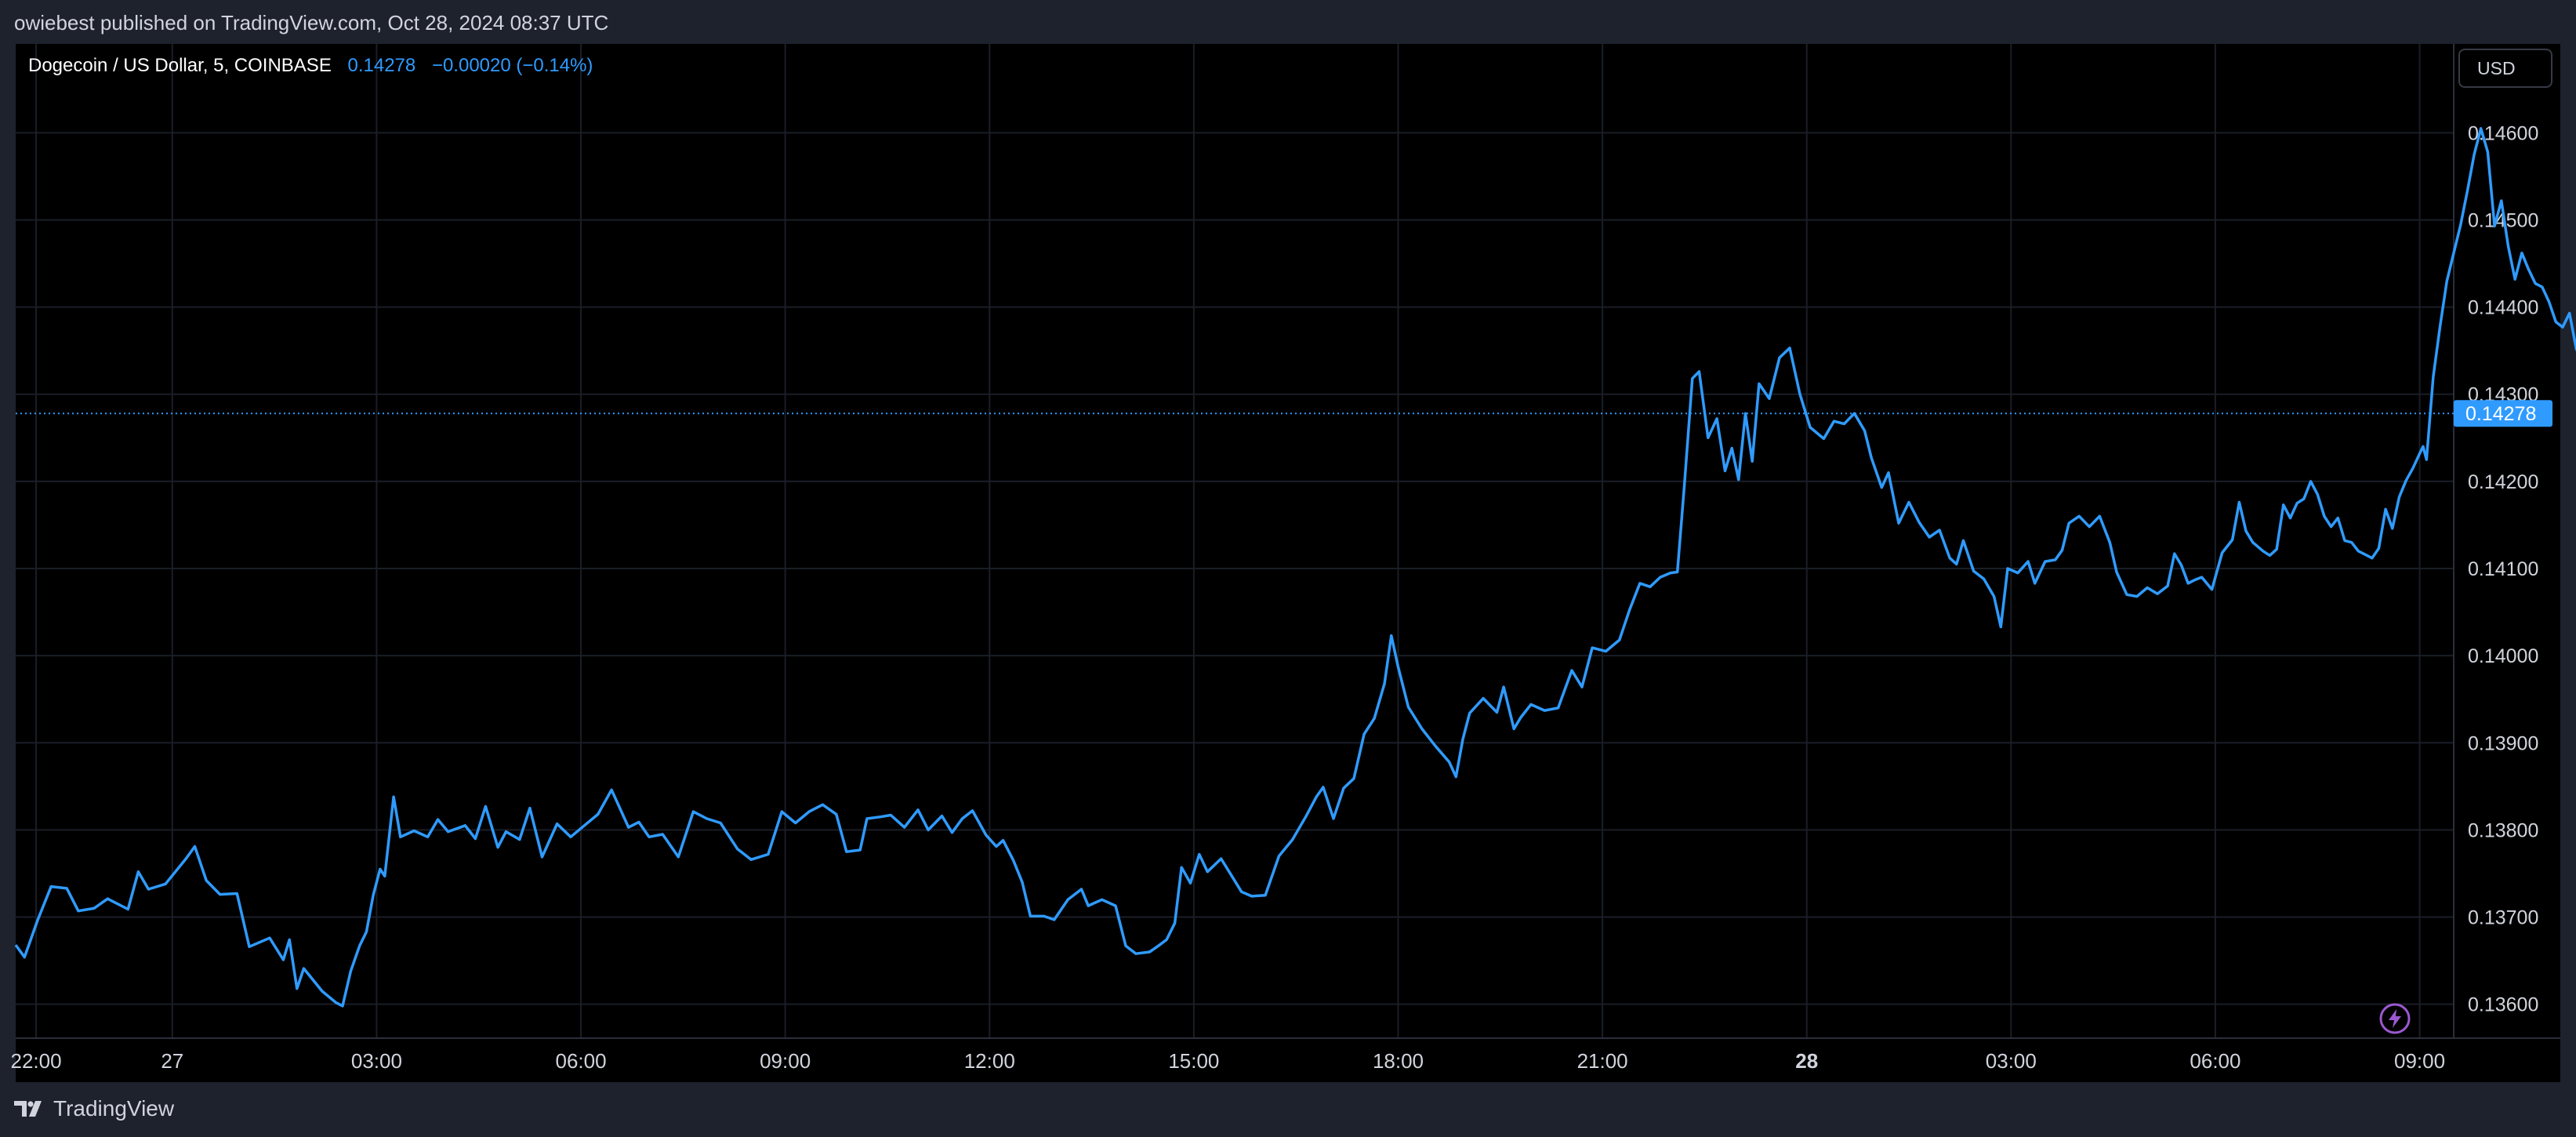  Describe the element at coordinates (2503, 656) in the screenshot. I see `price-tick-label: 0.14000` at that location.